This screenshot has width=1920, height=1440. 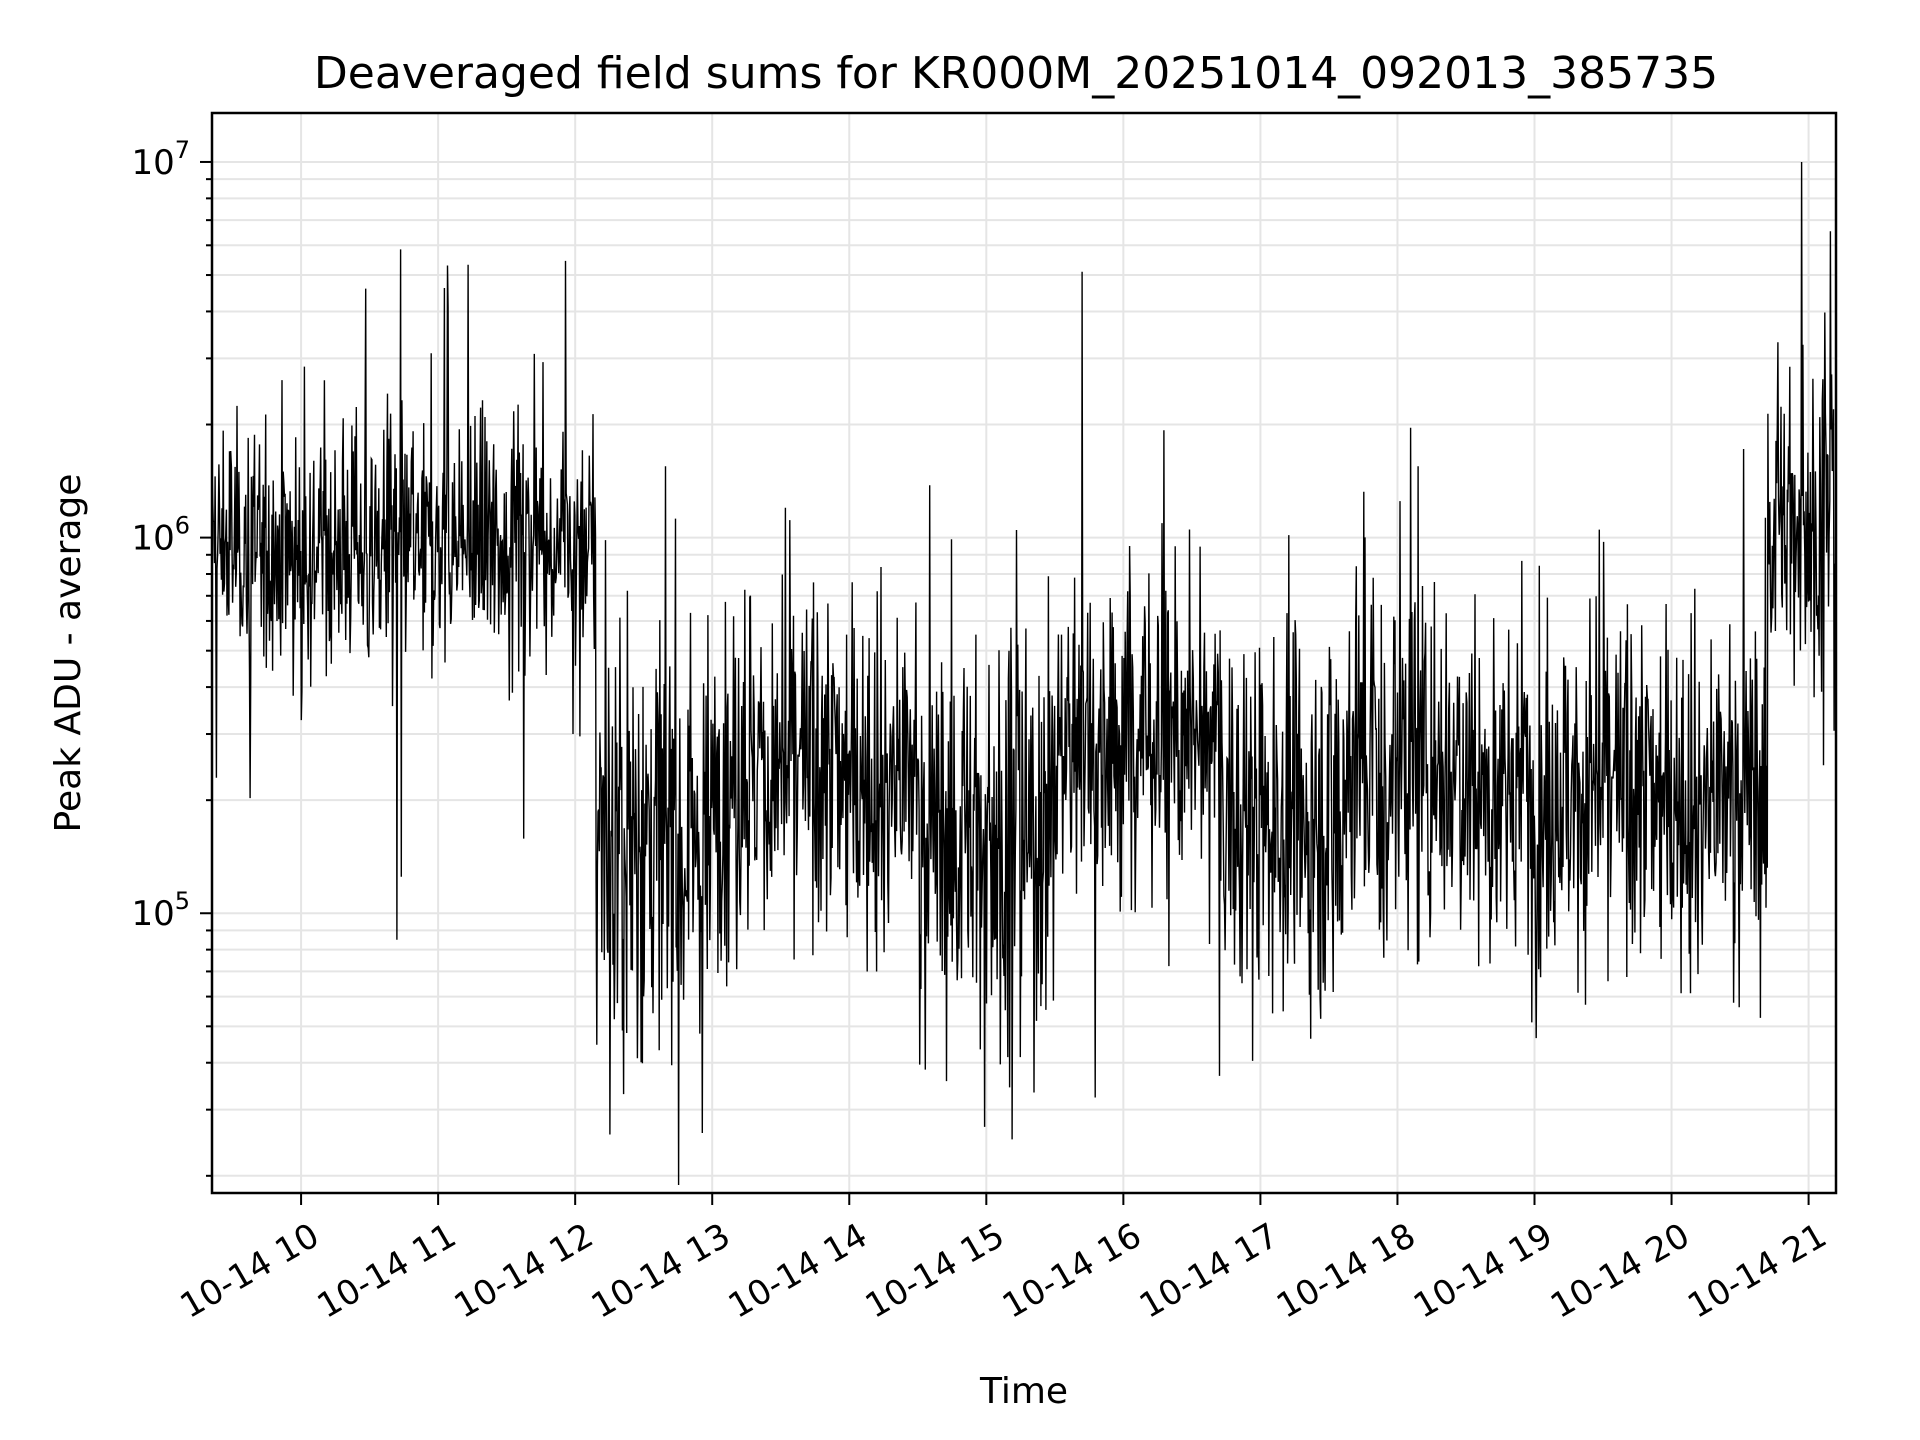 What do you see at coordinates (1346, 1271) in the screenshot?
I see `x-tick-label: 10-14 18` at bounding box center [1346, 1271].